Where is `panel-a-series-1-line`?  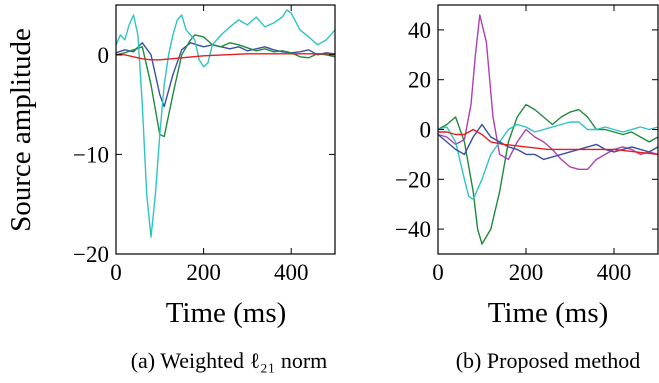
panel-a-series-1-line is located at coordinates (225, 75).